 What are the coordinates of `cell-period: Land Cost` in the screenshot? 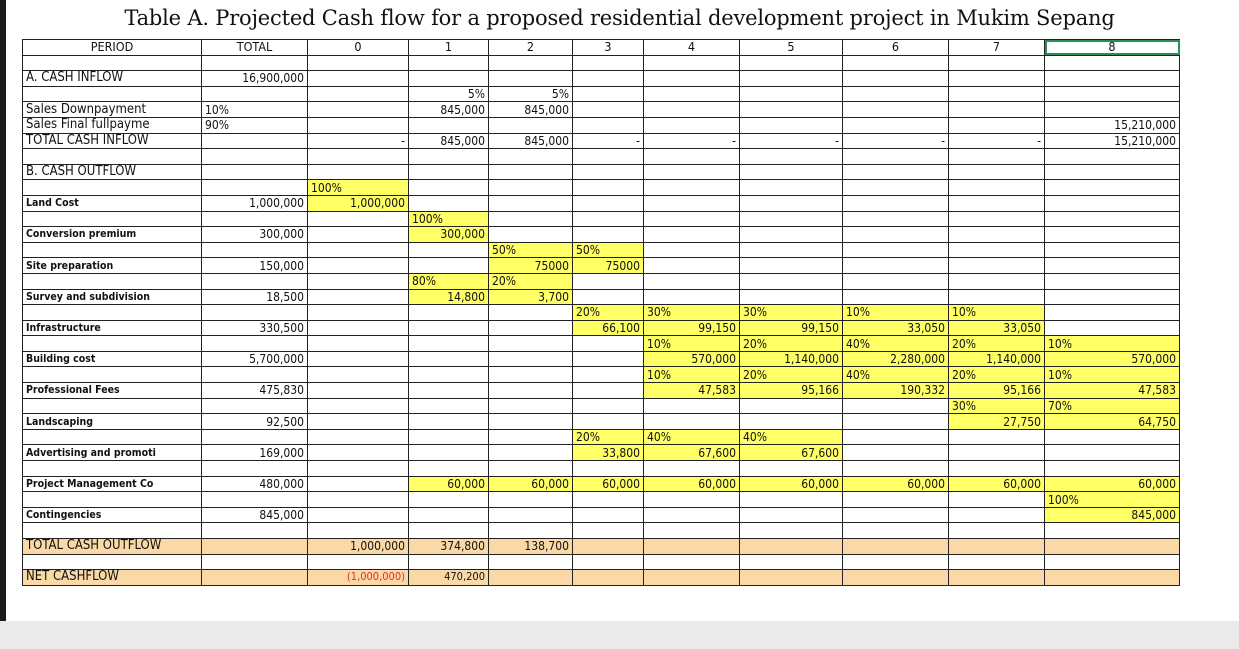 It's located at (112, 203).